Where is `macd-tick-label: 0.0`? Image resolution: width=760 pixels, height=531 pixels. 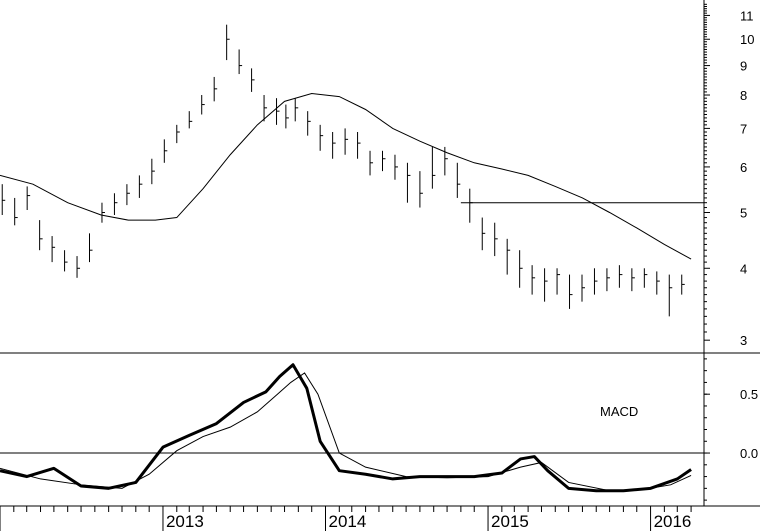
macd-tick-label: 0.0 is located at coordinates (749, 453).